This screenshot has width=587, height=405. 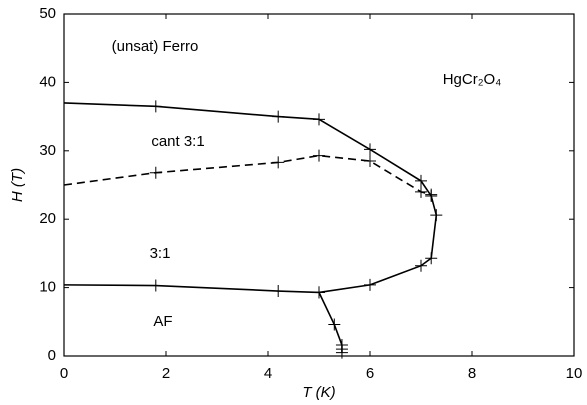 I want to click on x-tick-label: 10, so click(x=574, y=373).